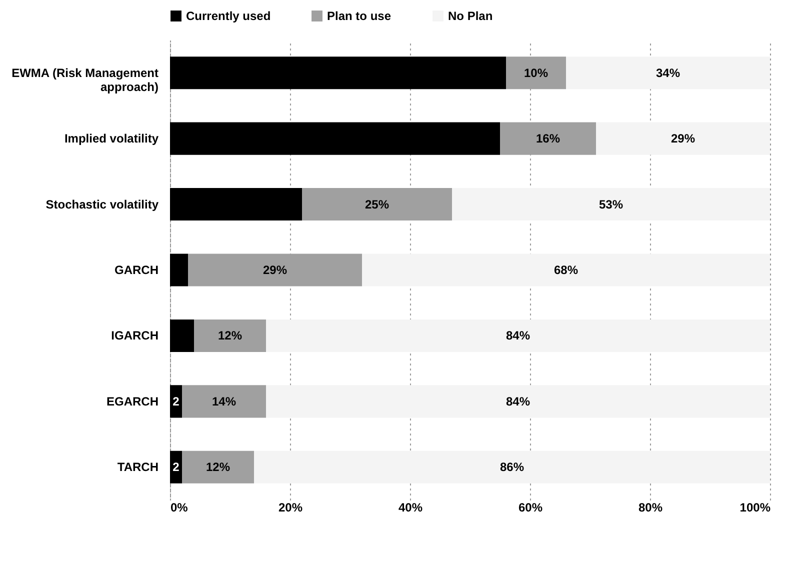  What do you see at coordinates (85, 80) in the screenshot?
I see `y-tick-label: EWMA (Risk Management approach)` at bounding box center [85, 80].